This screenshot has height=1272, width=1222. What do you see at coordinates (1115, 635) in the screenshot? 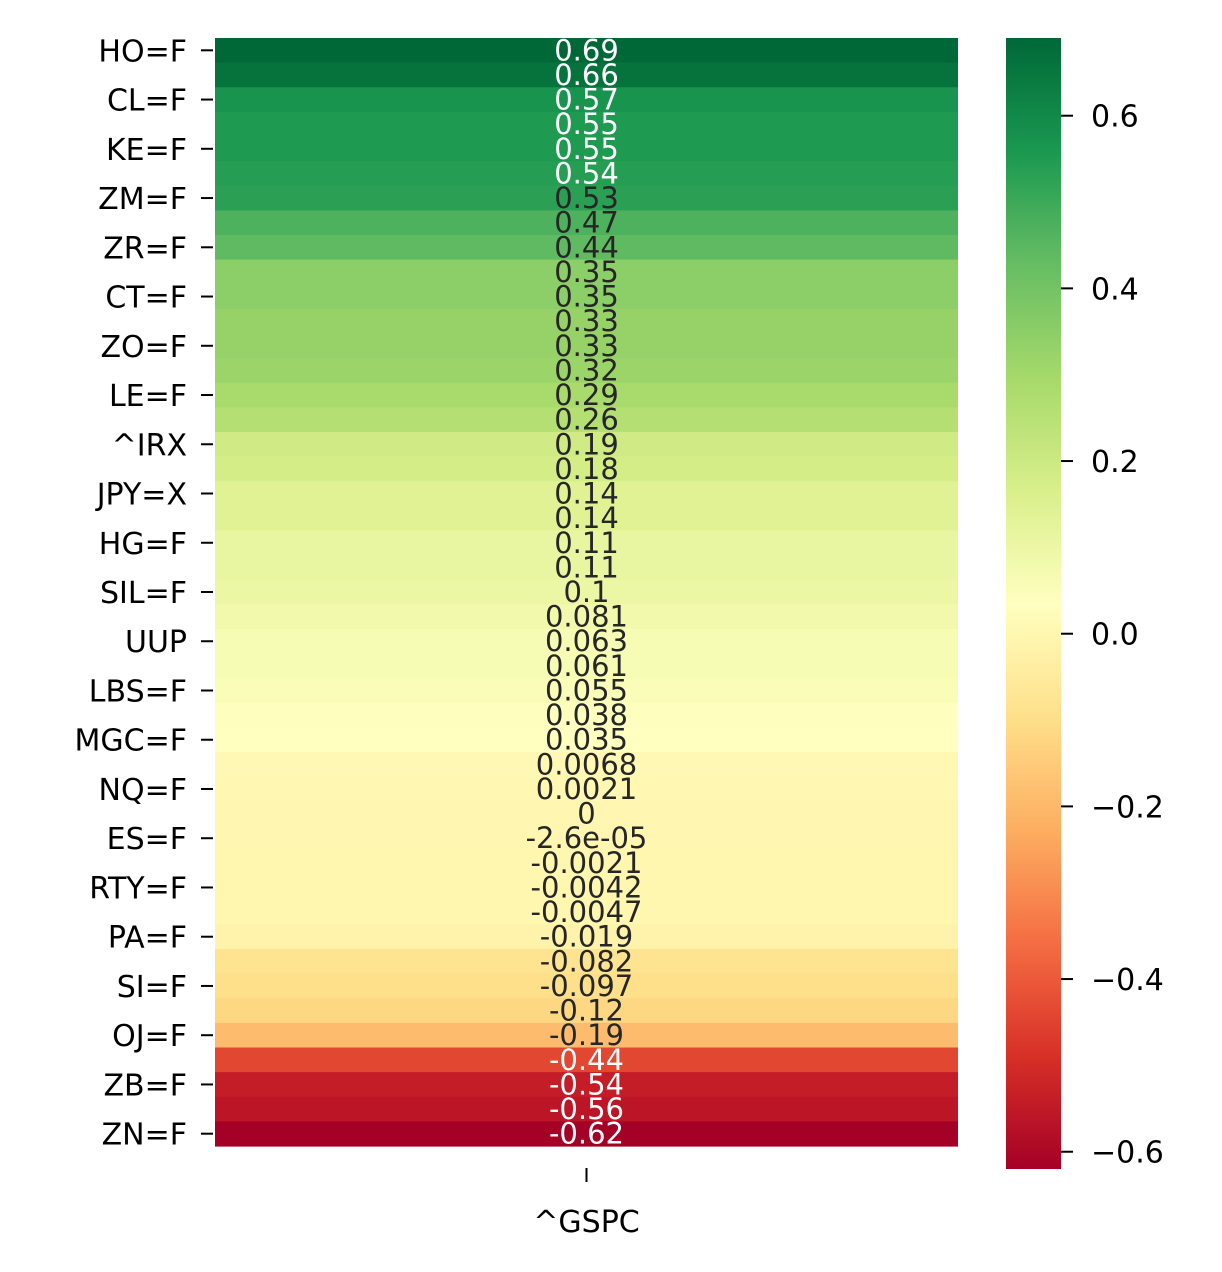
I see `colorbar-tick-label: 0.0` at bounding box center [1115, 635].